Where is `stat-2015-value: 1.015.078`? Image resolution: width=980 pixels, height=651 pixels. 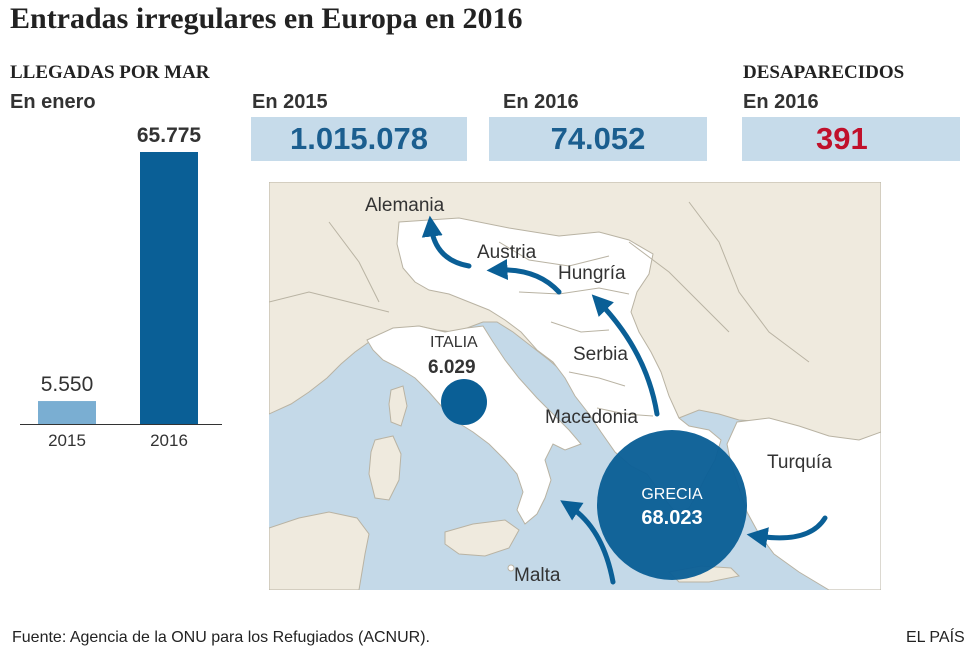
stat-2015-value: 1.015.078 is located at coordinates (359, 138).